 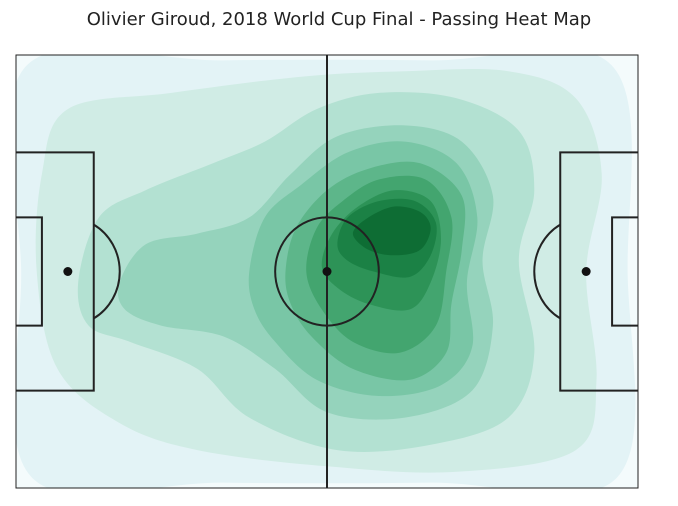 What do you see at coordinates (55, 271) in the screenshot?
I see `left-penalty-area` at bounding box center [55, 271].